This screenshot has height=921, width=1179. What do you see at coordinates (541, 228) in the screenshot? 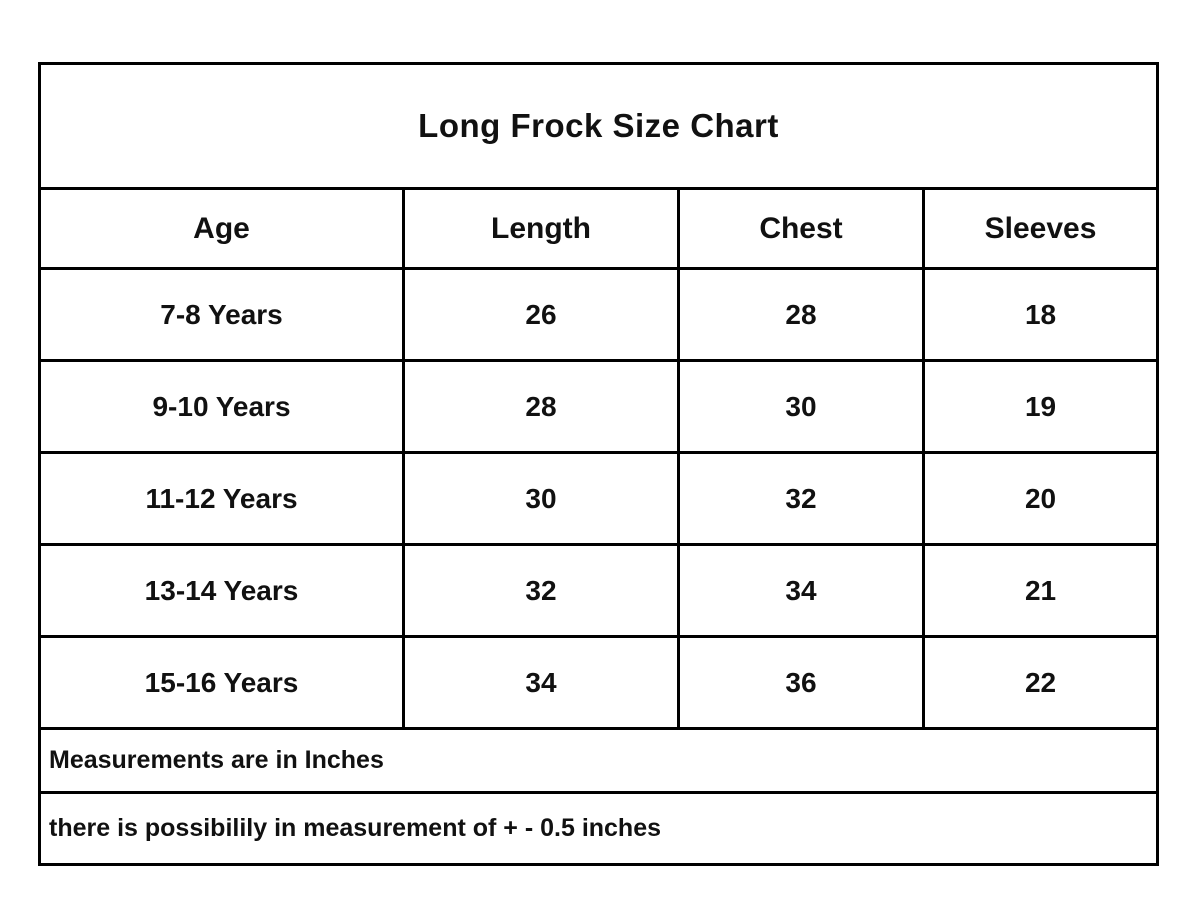
I see `column-header-length: Length` at bounding box center [541, 228].